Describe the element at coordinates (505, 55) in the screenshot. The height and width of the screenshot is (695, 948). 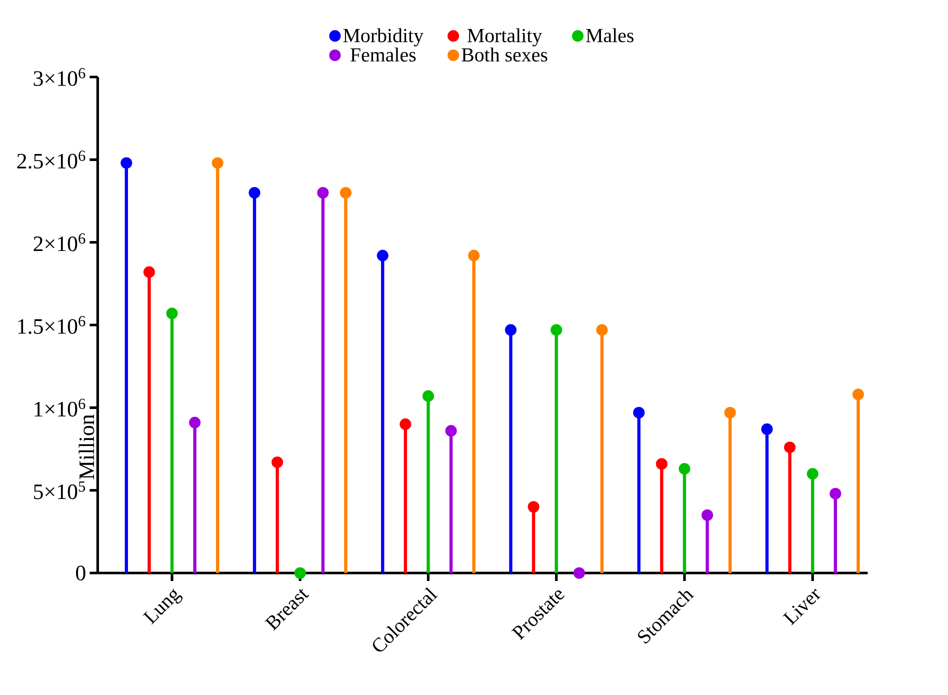
I see `legend-label: Both sexes` at that location.